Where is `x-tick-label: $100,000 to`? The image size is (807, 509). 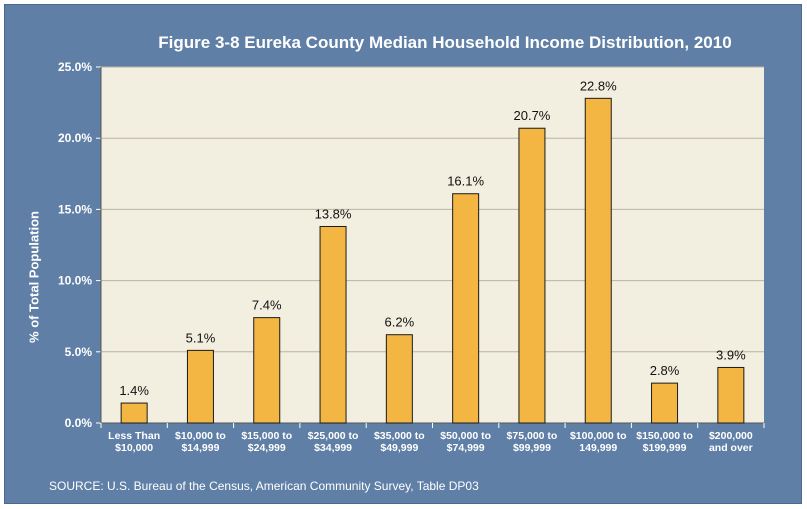 x-tick-label: $100,000 to is located at coordinates (598, 436).